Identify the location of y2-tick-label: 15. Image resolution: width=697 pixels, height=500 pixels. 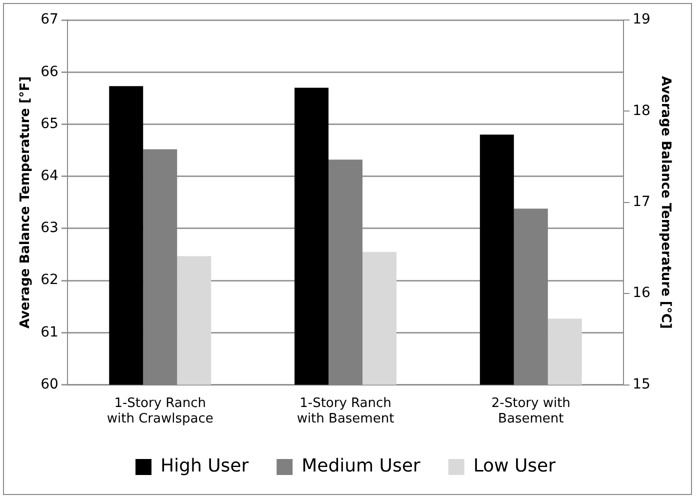
(641, 384).